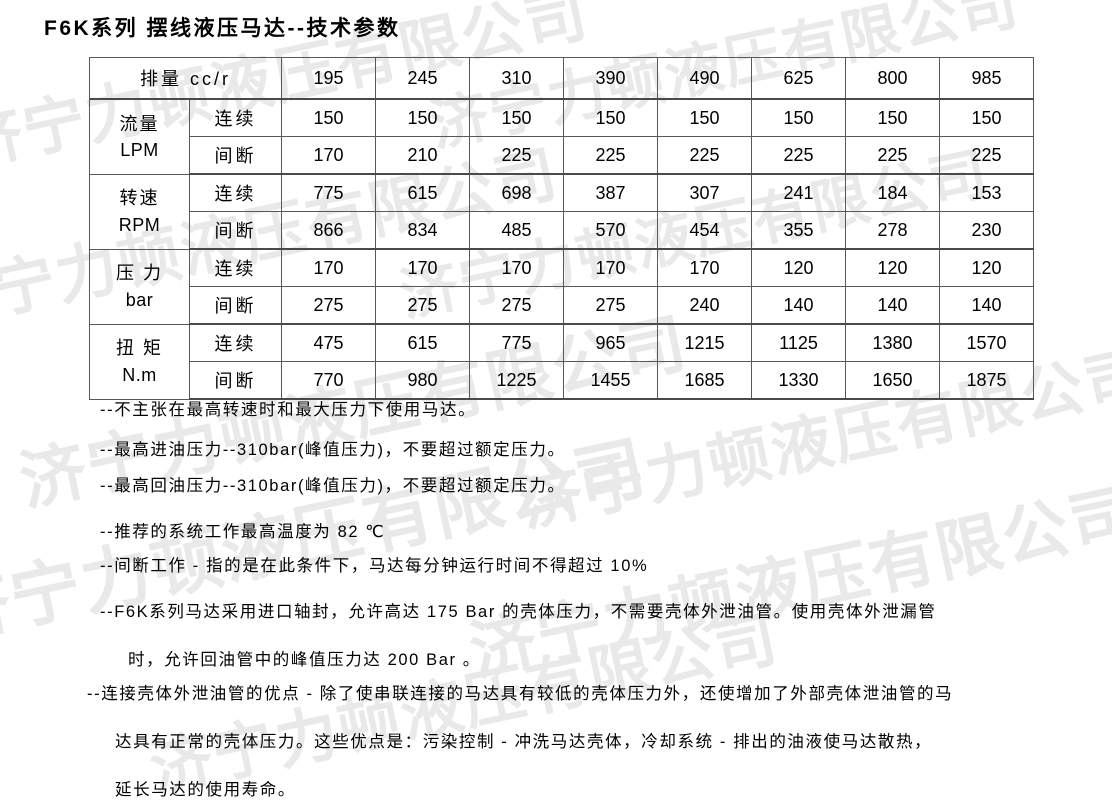 The image size is (1112, 800). I want to click on header-displacement-value: 490, so click(704, 78).